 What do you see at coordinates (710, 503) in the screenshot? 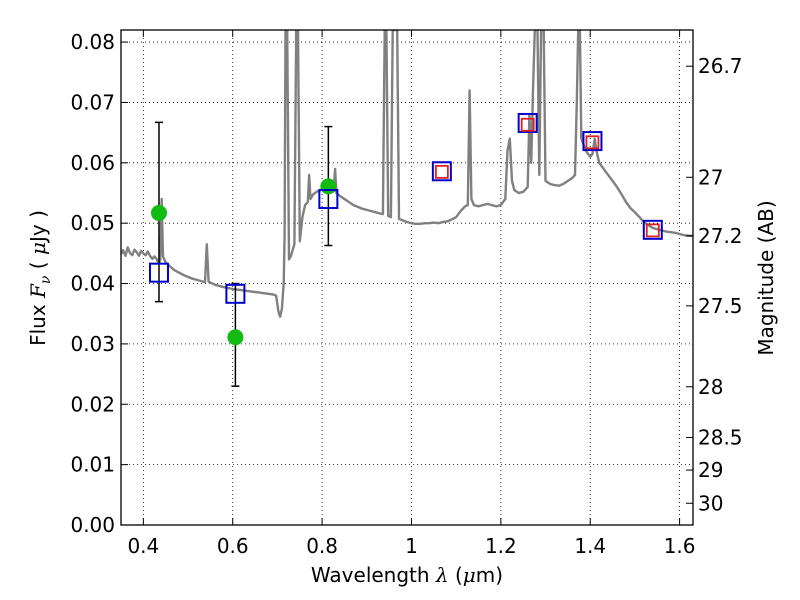
I see `y2-tick-label: 30` at bounding box center [710, 503].